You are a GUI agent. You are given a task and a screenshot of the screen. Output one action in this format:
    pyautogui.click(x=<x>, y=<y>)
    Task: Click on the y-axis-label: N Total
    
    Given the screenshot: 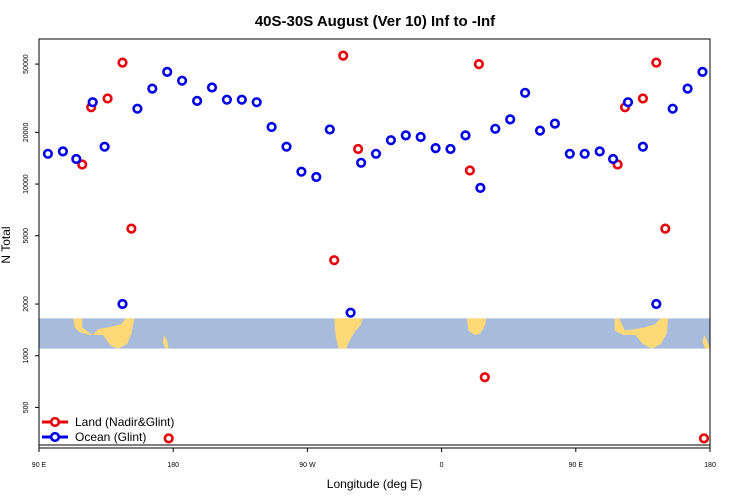 What is the action you would take?
    pyautogui.click(x=6, y=244)
    